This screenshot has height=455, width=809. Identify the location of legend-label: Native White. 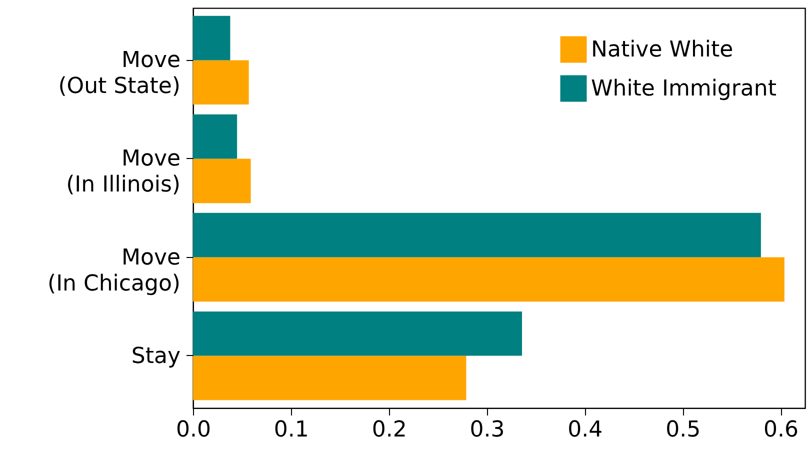
(662, 50).